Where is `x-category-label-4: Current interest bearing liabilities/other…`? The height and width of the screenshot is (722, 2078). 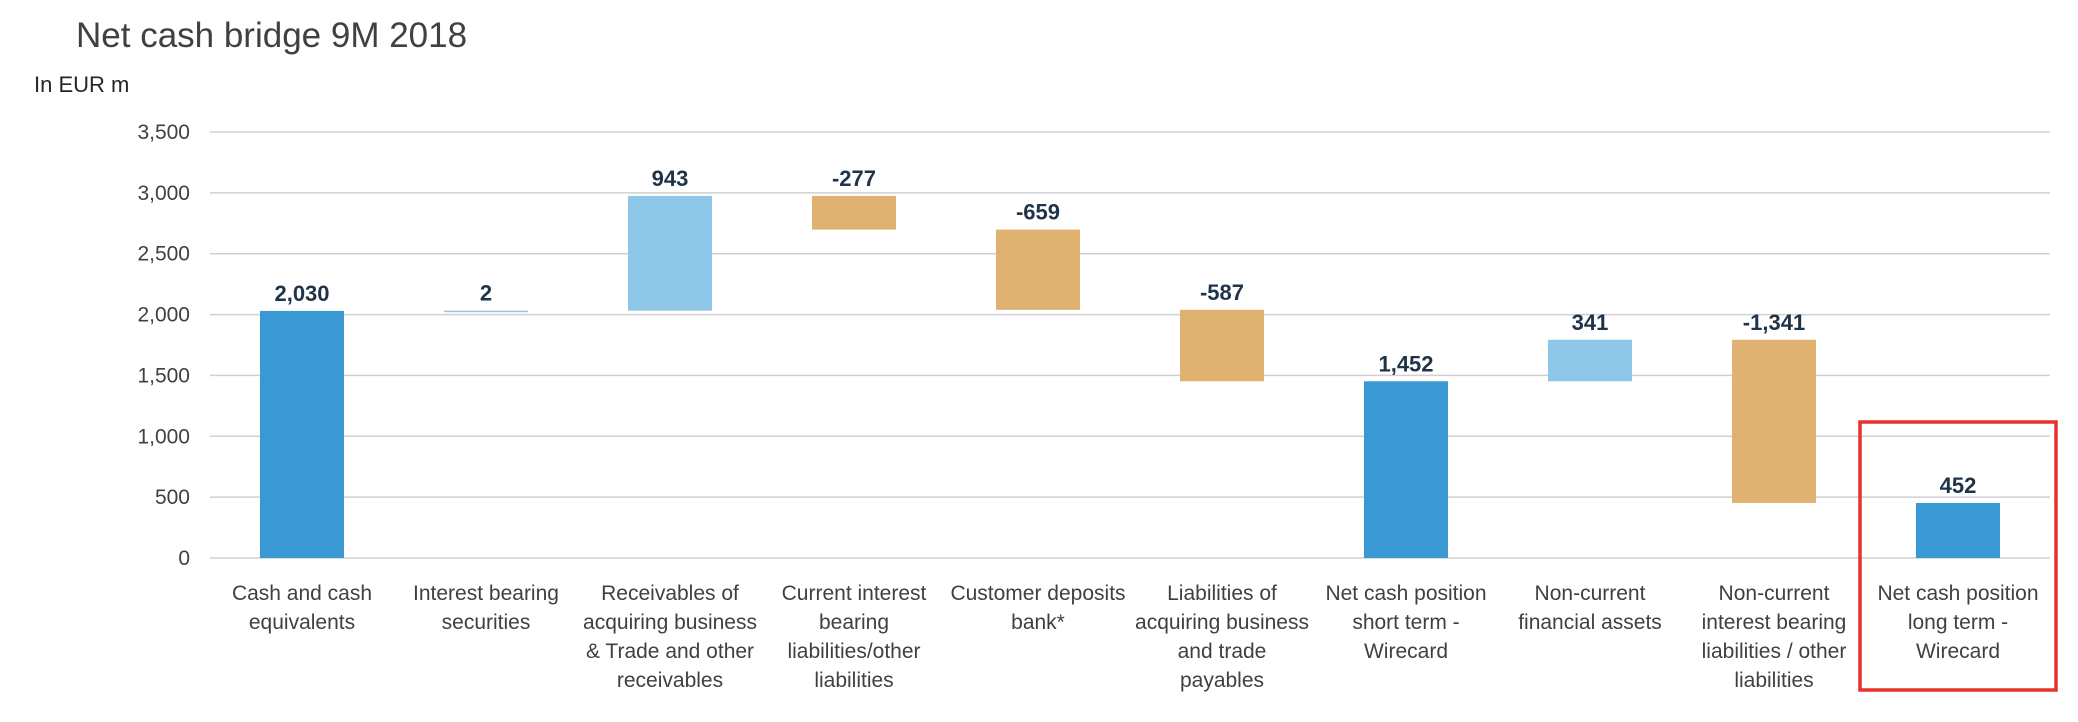
x-category-label-4: Current interest bearing liabilities/other… is located at coordinates (854, 637).